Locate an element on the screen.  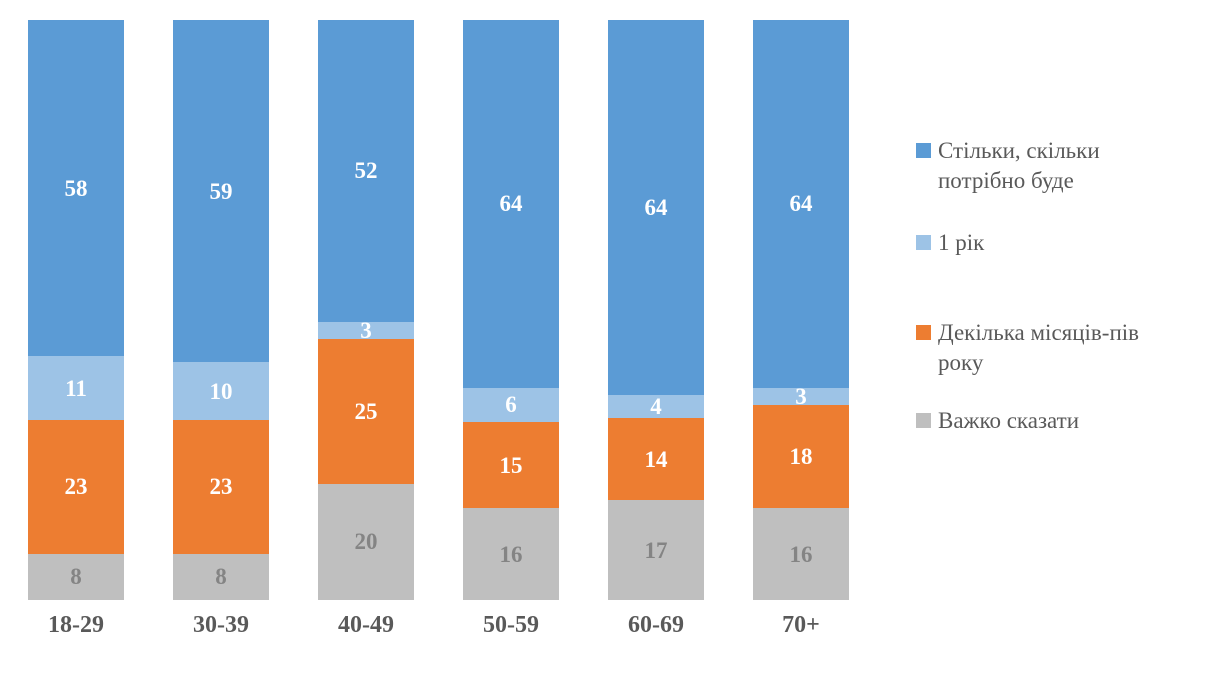
legend-item-0: Стільки, скільки потрібно буде is located at coordinates (1042, 166).